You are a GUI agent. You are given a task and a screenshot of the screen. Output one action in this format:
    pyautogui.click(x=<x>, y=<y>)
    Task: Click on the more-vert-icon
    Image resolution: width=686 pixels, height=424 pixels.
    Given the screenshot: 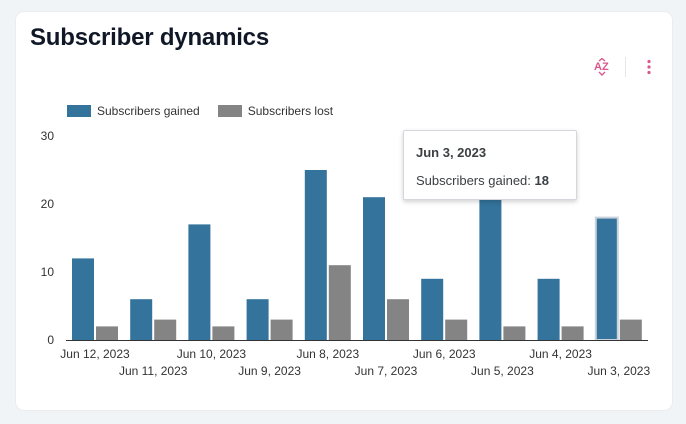 What is the action you would take?
    pyautogui.click(x=649, y=67)
    